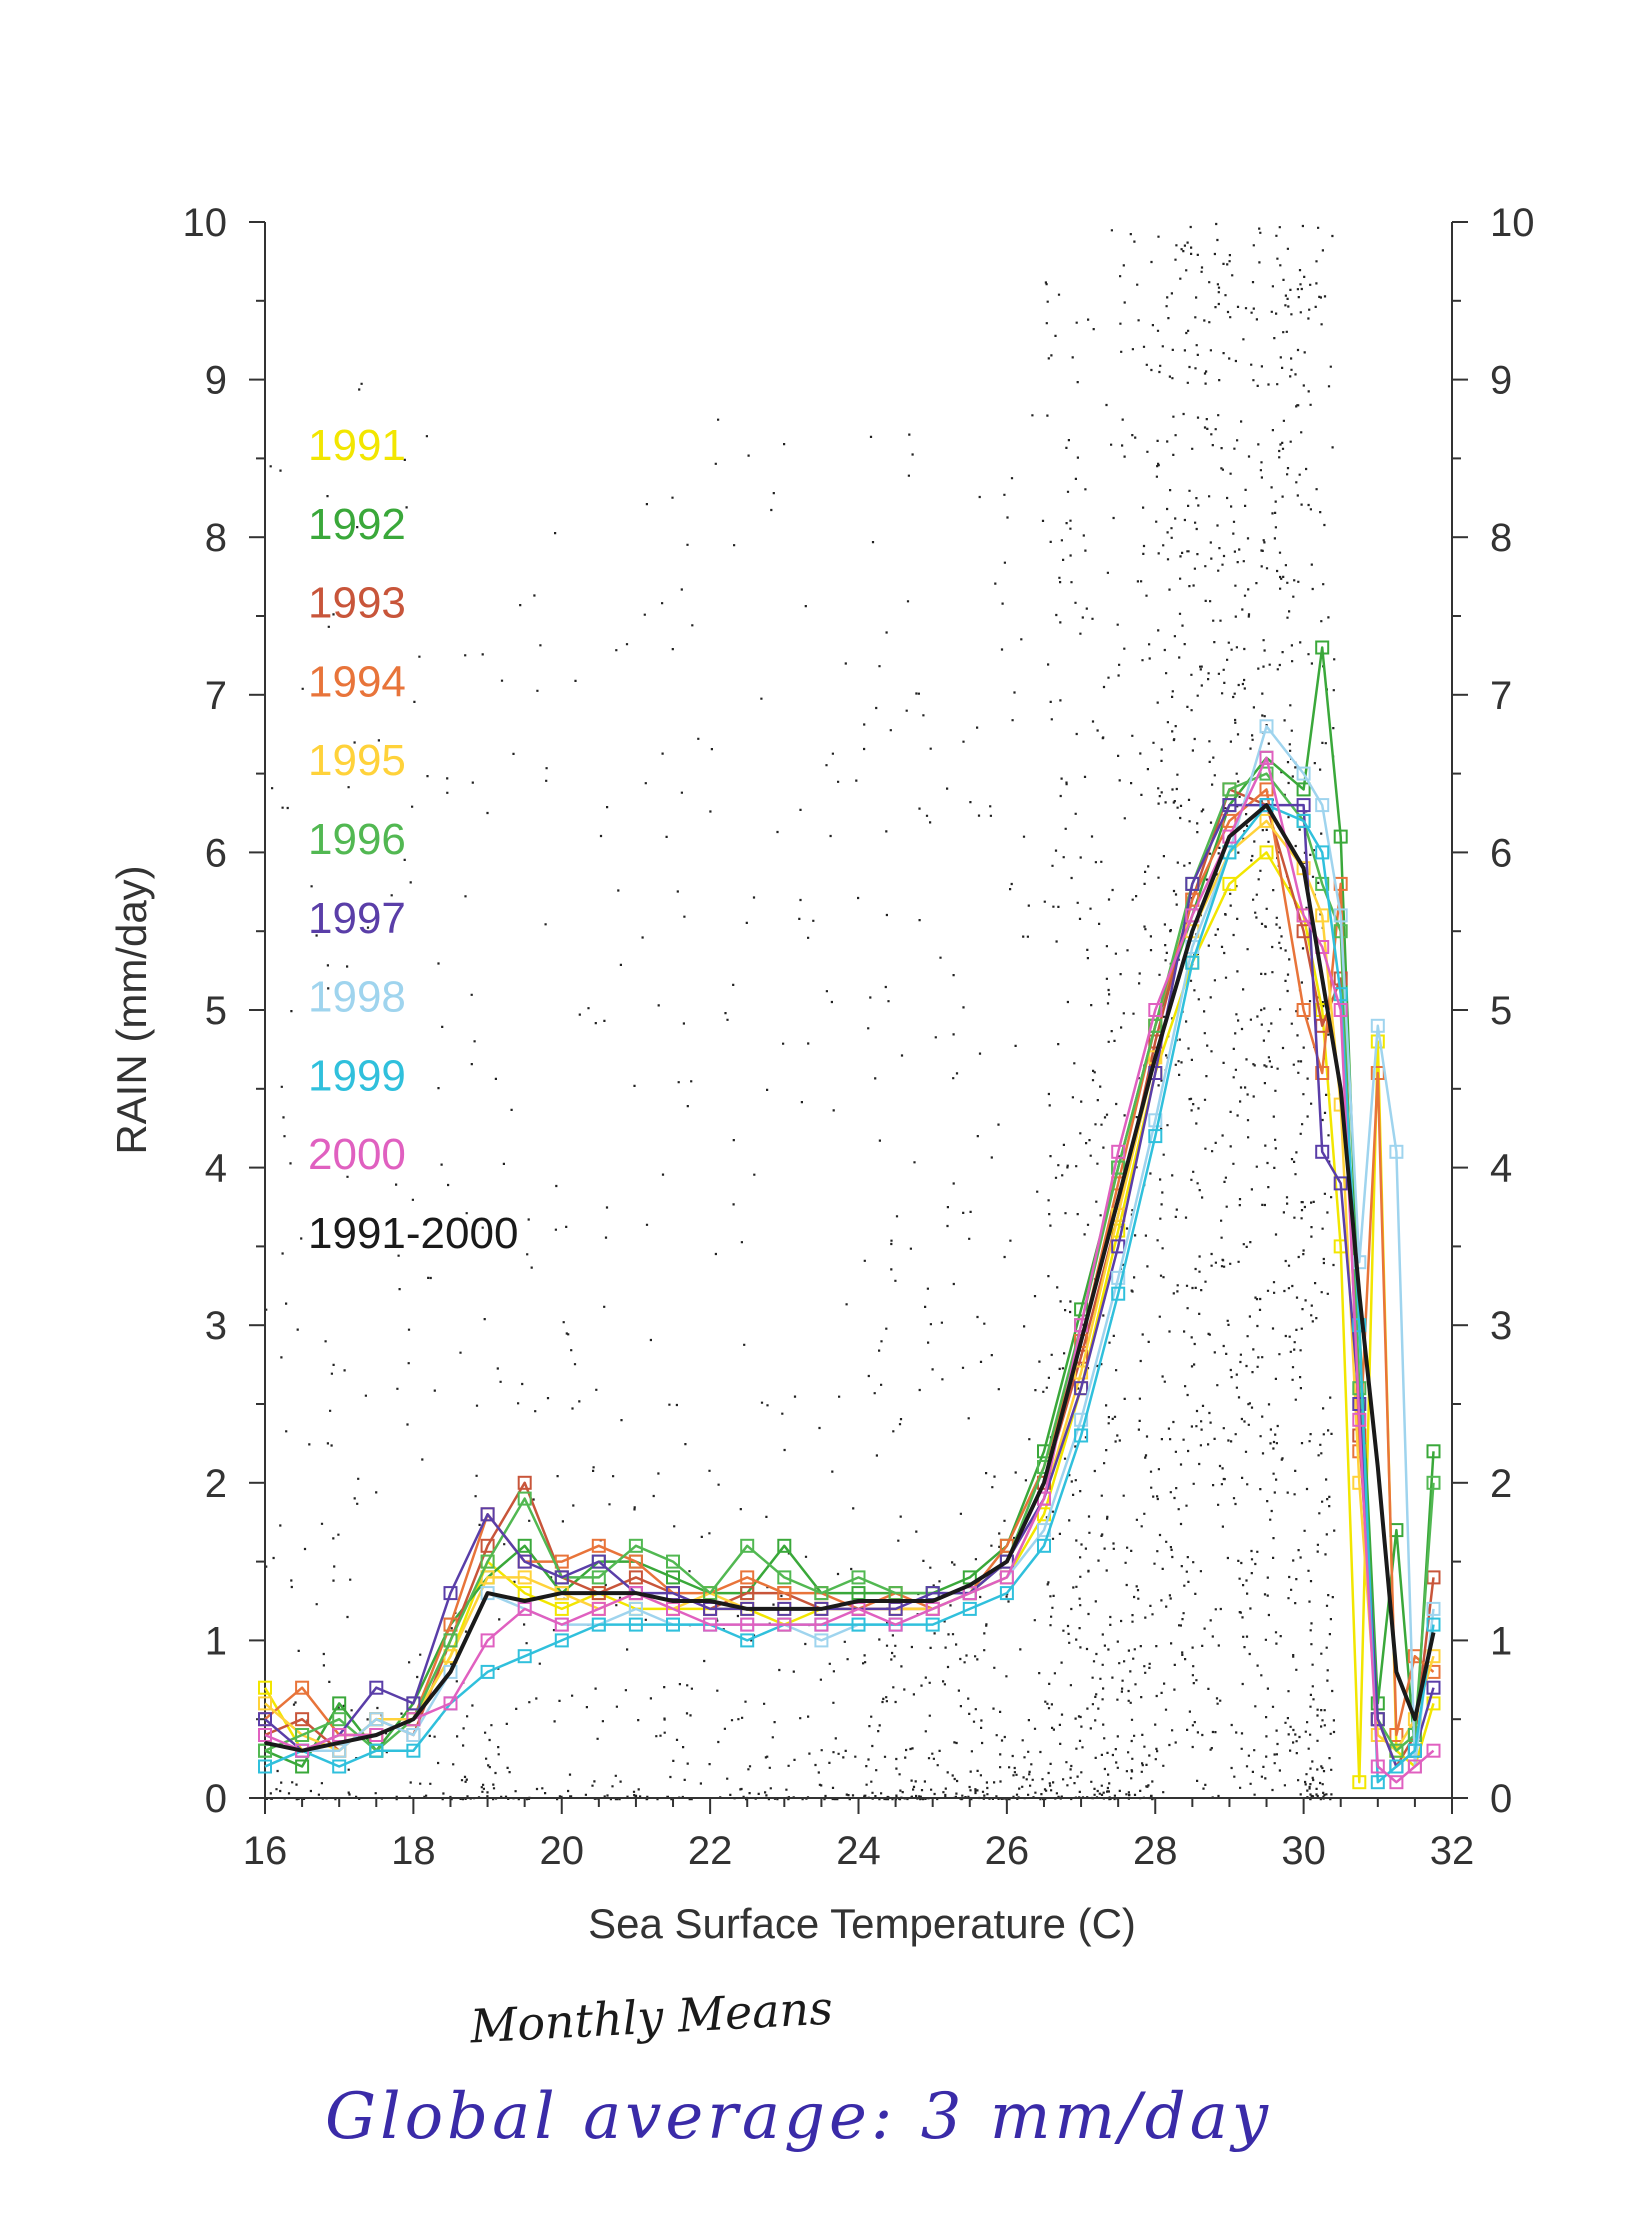 The height and width of the screenshot is (2231, 1629). I want to click on x-tick-label: 16, so click(265, 1851).